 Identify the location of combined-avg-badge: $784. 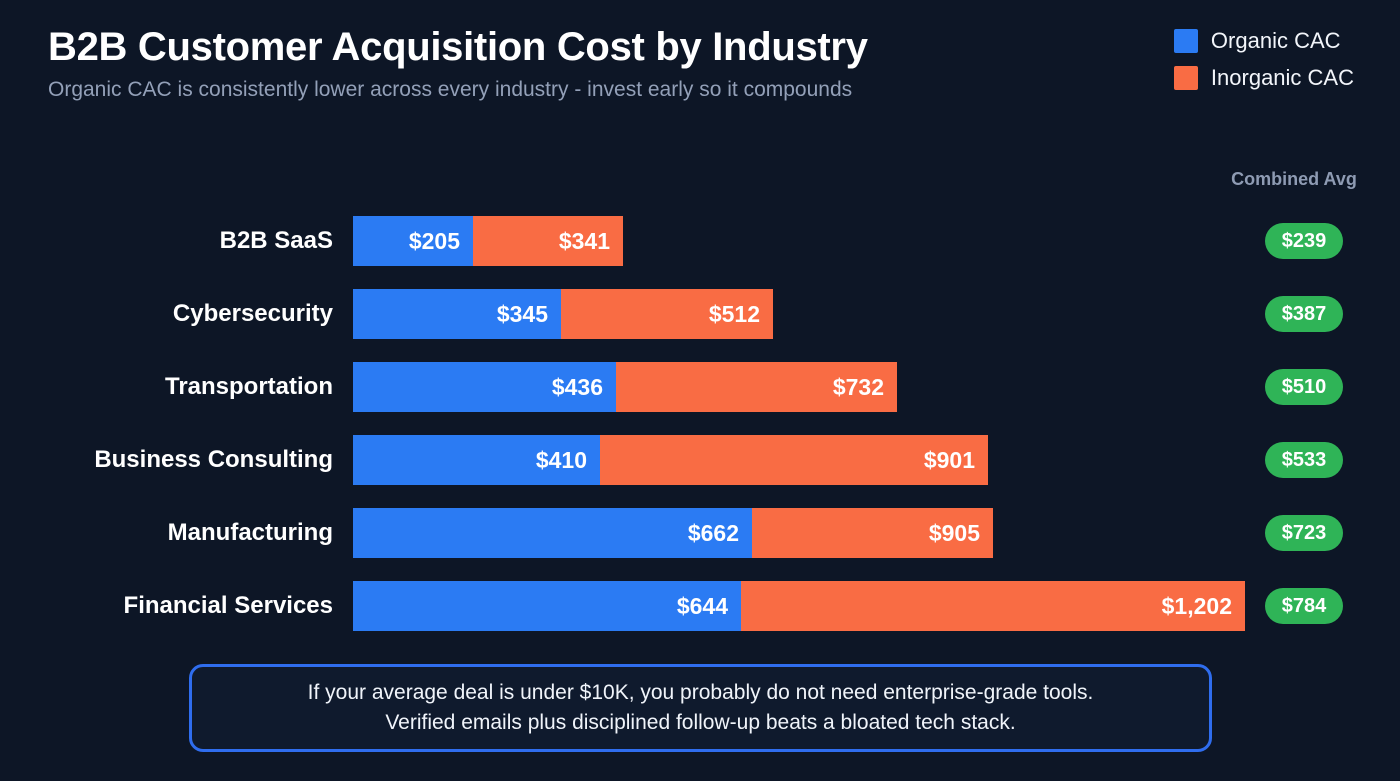
(1304, 606).